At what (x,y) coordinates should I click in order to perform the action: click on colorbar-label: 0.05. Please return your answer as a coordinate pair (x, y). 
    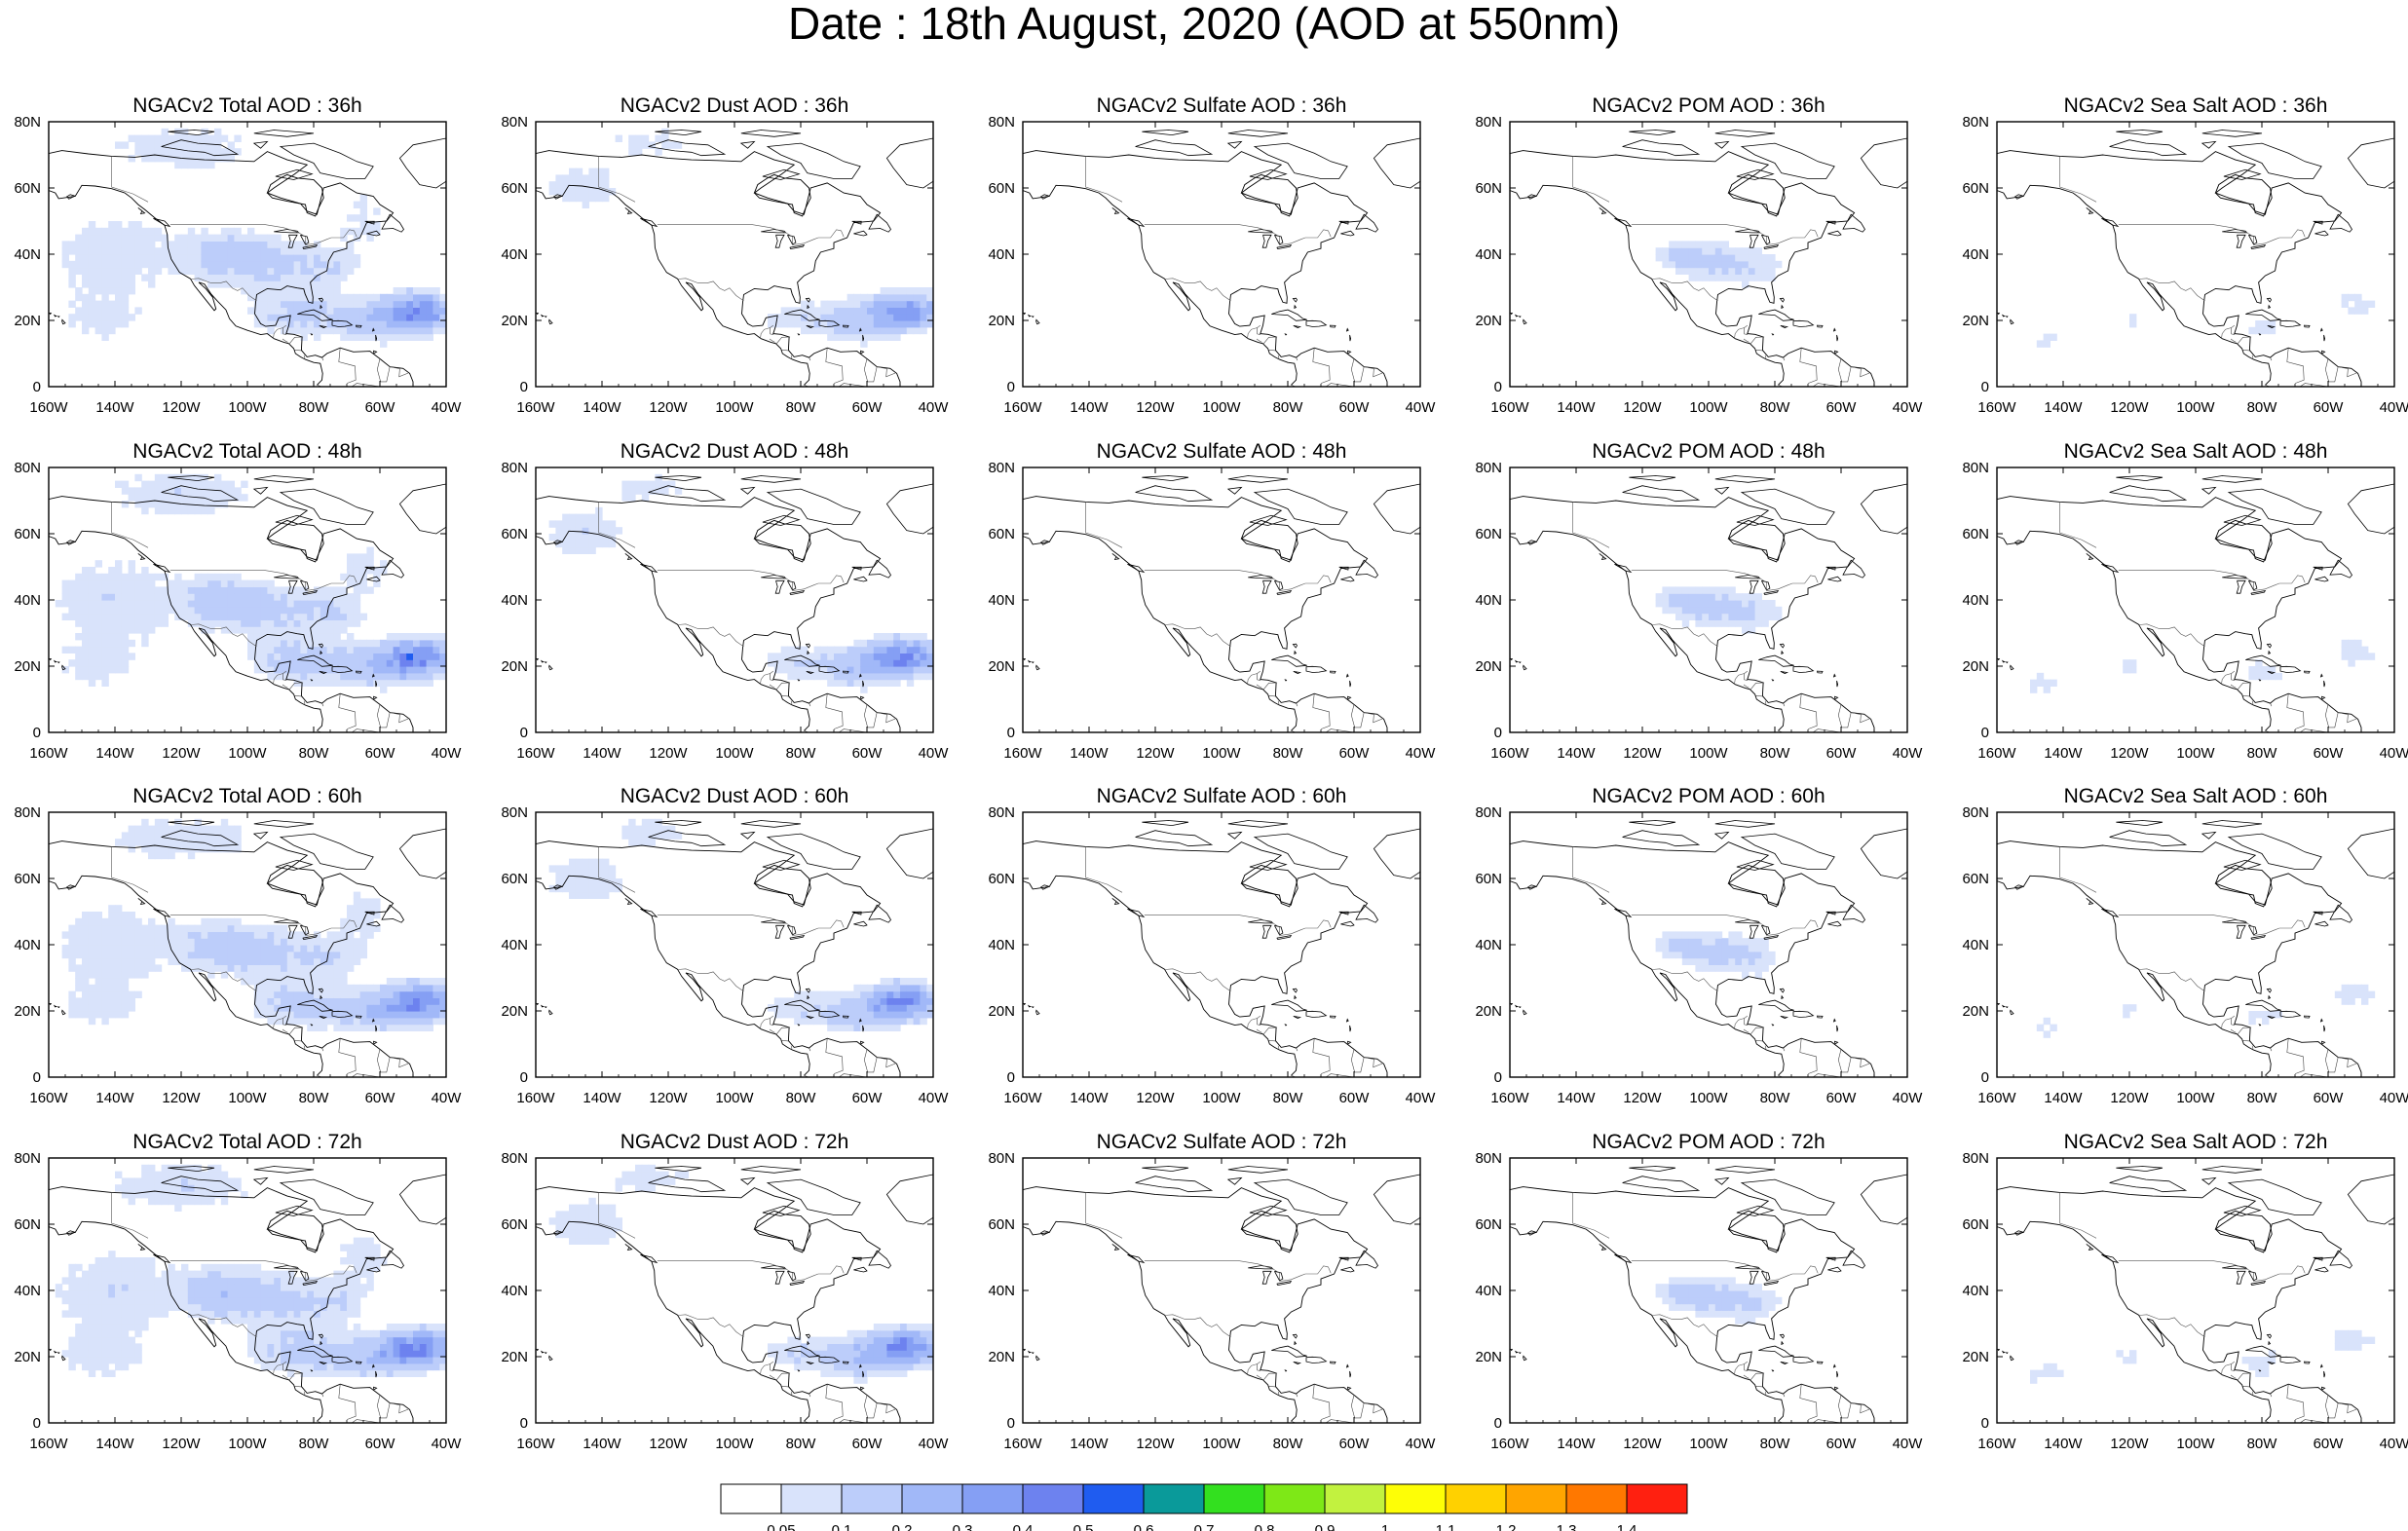
    Looking at the image, I should click on (781, 1526).